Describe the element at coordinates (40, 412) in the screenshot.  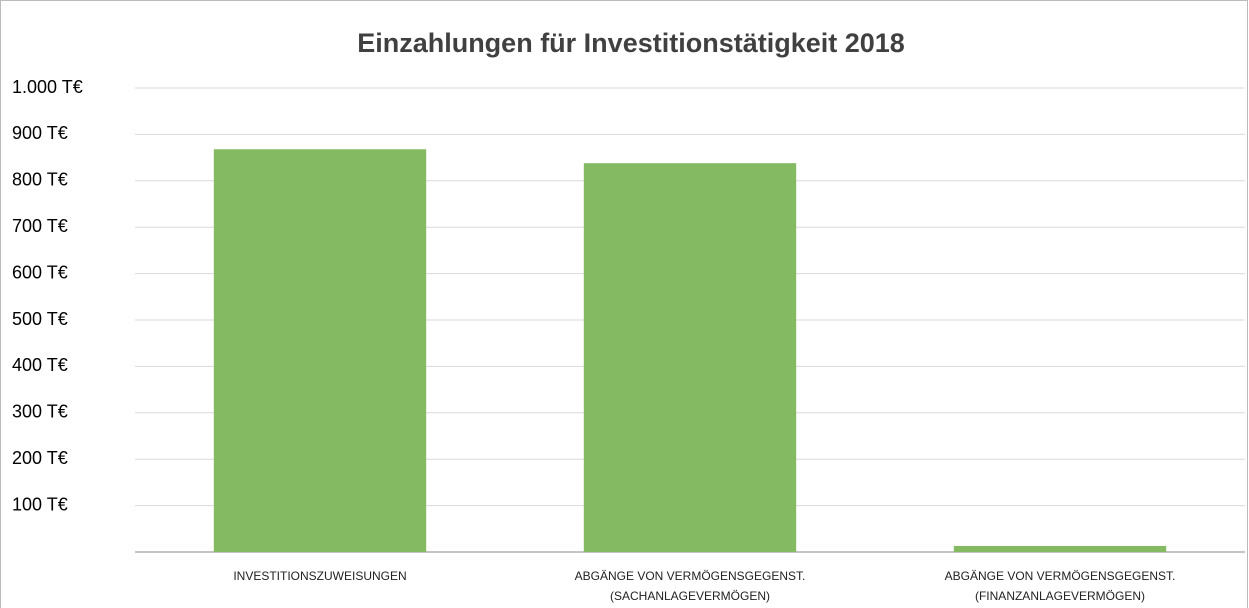
I see `y-tick-label: 300 T€` at that location.